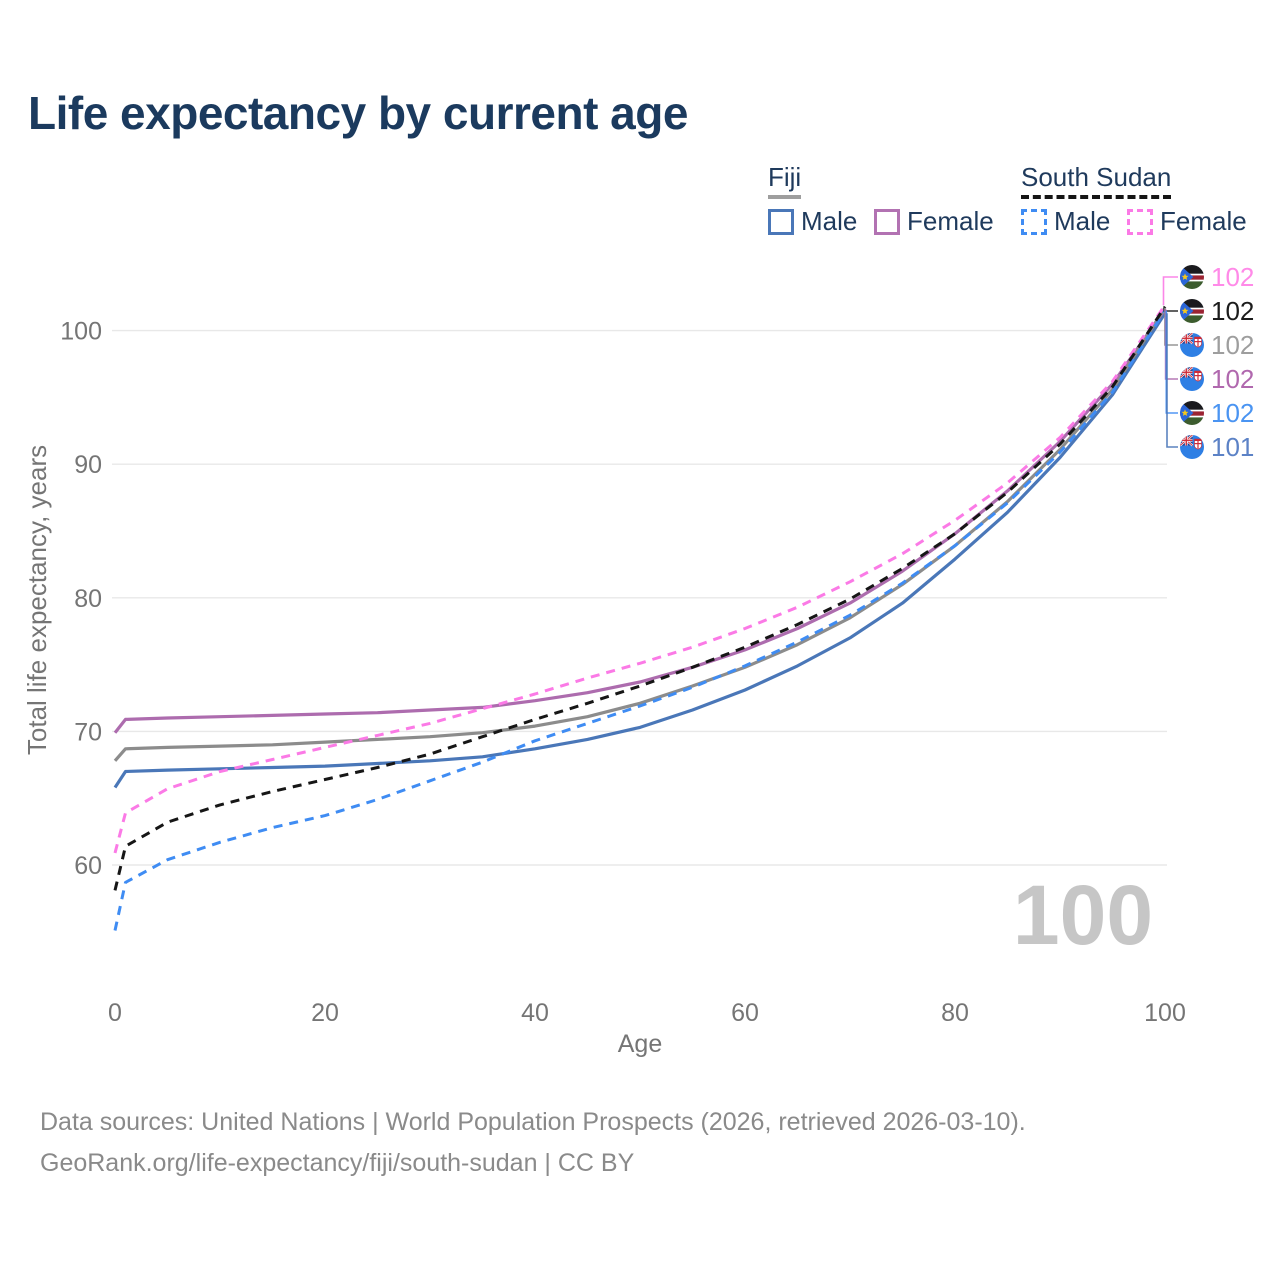 Image resolution: width=1280 pixels, height=1280 pixels. I want to click on end-label-value-south-sudan-female: 102, so click(1232, 277).